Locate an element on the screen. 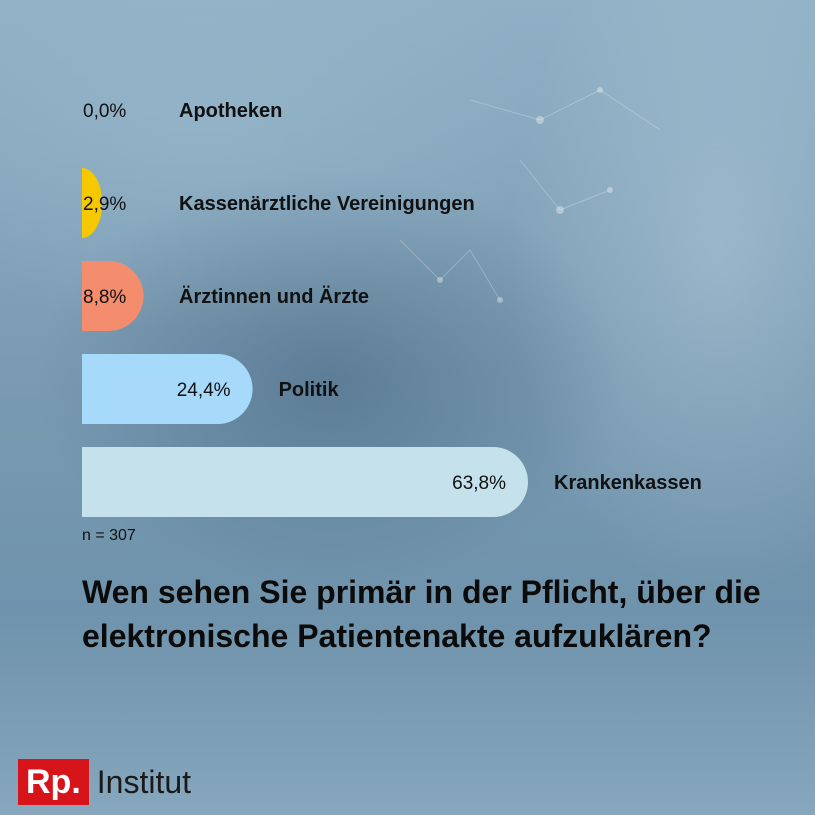 This screenshot has height=815, width=815. category-label-1: Kassenärztliche Vereinigungen is located at coordinates (327, 204).